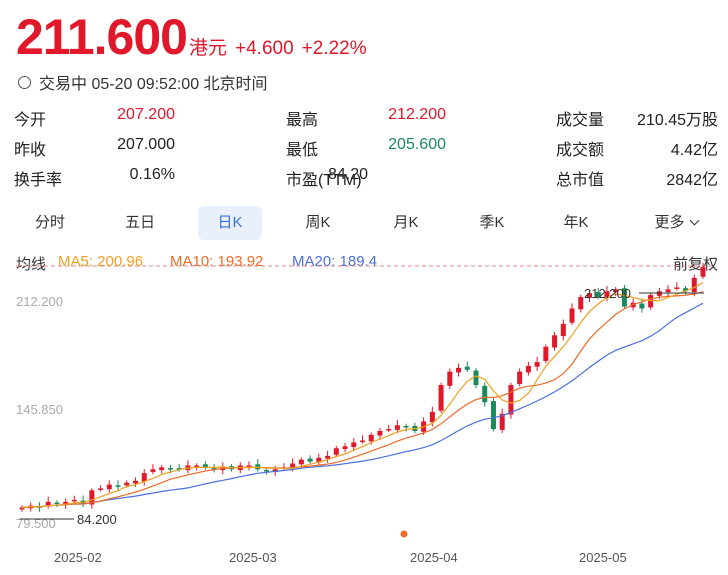 This screenshot has width=728, height=575. Describe the element at coordinates (669, 222) in the screenshot. I see `tab-more-label: 更多` at that location.